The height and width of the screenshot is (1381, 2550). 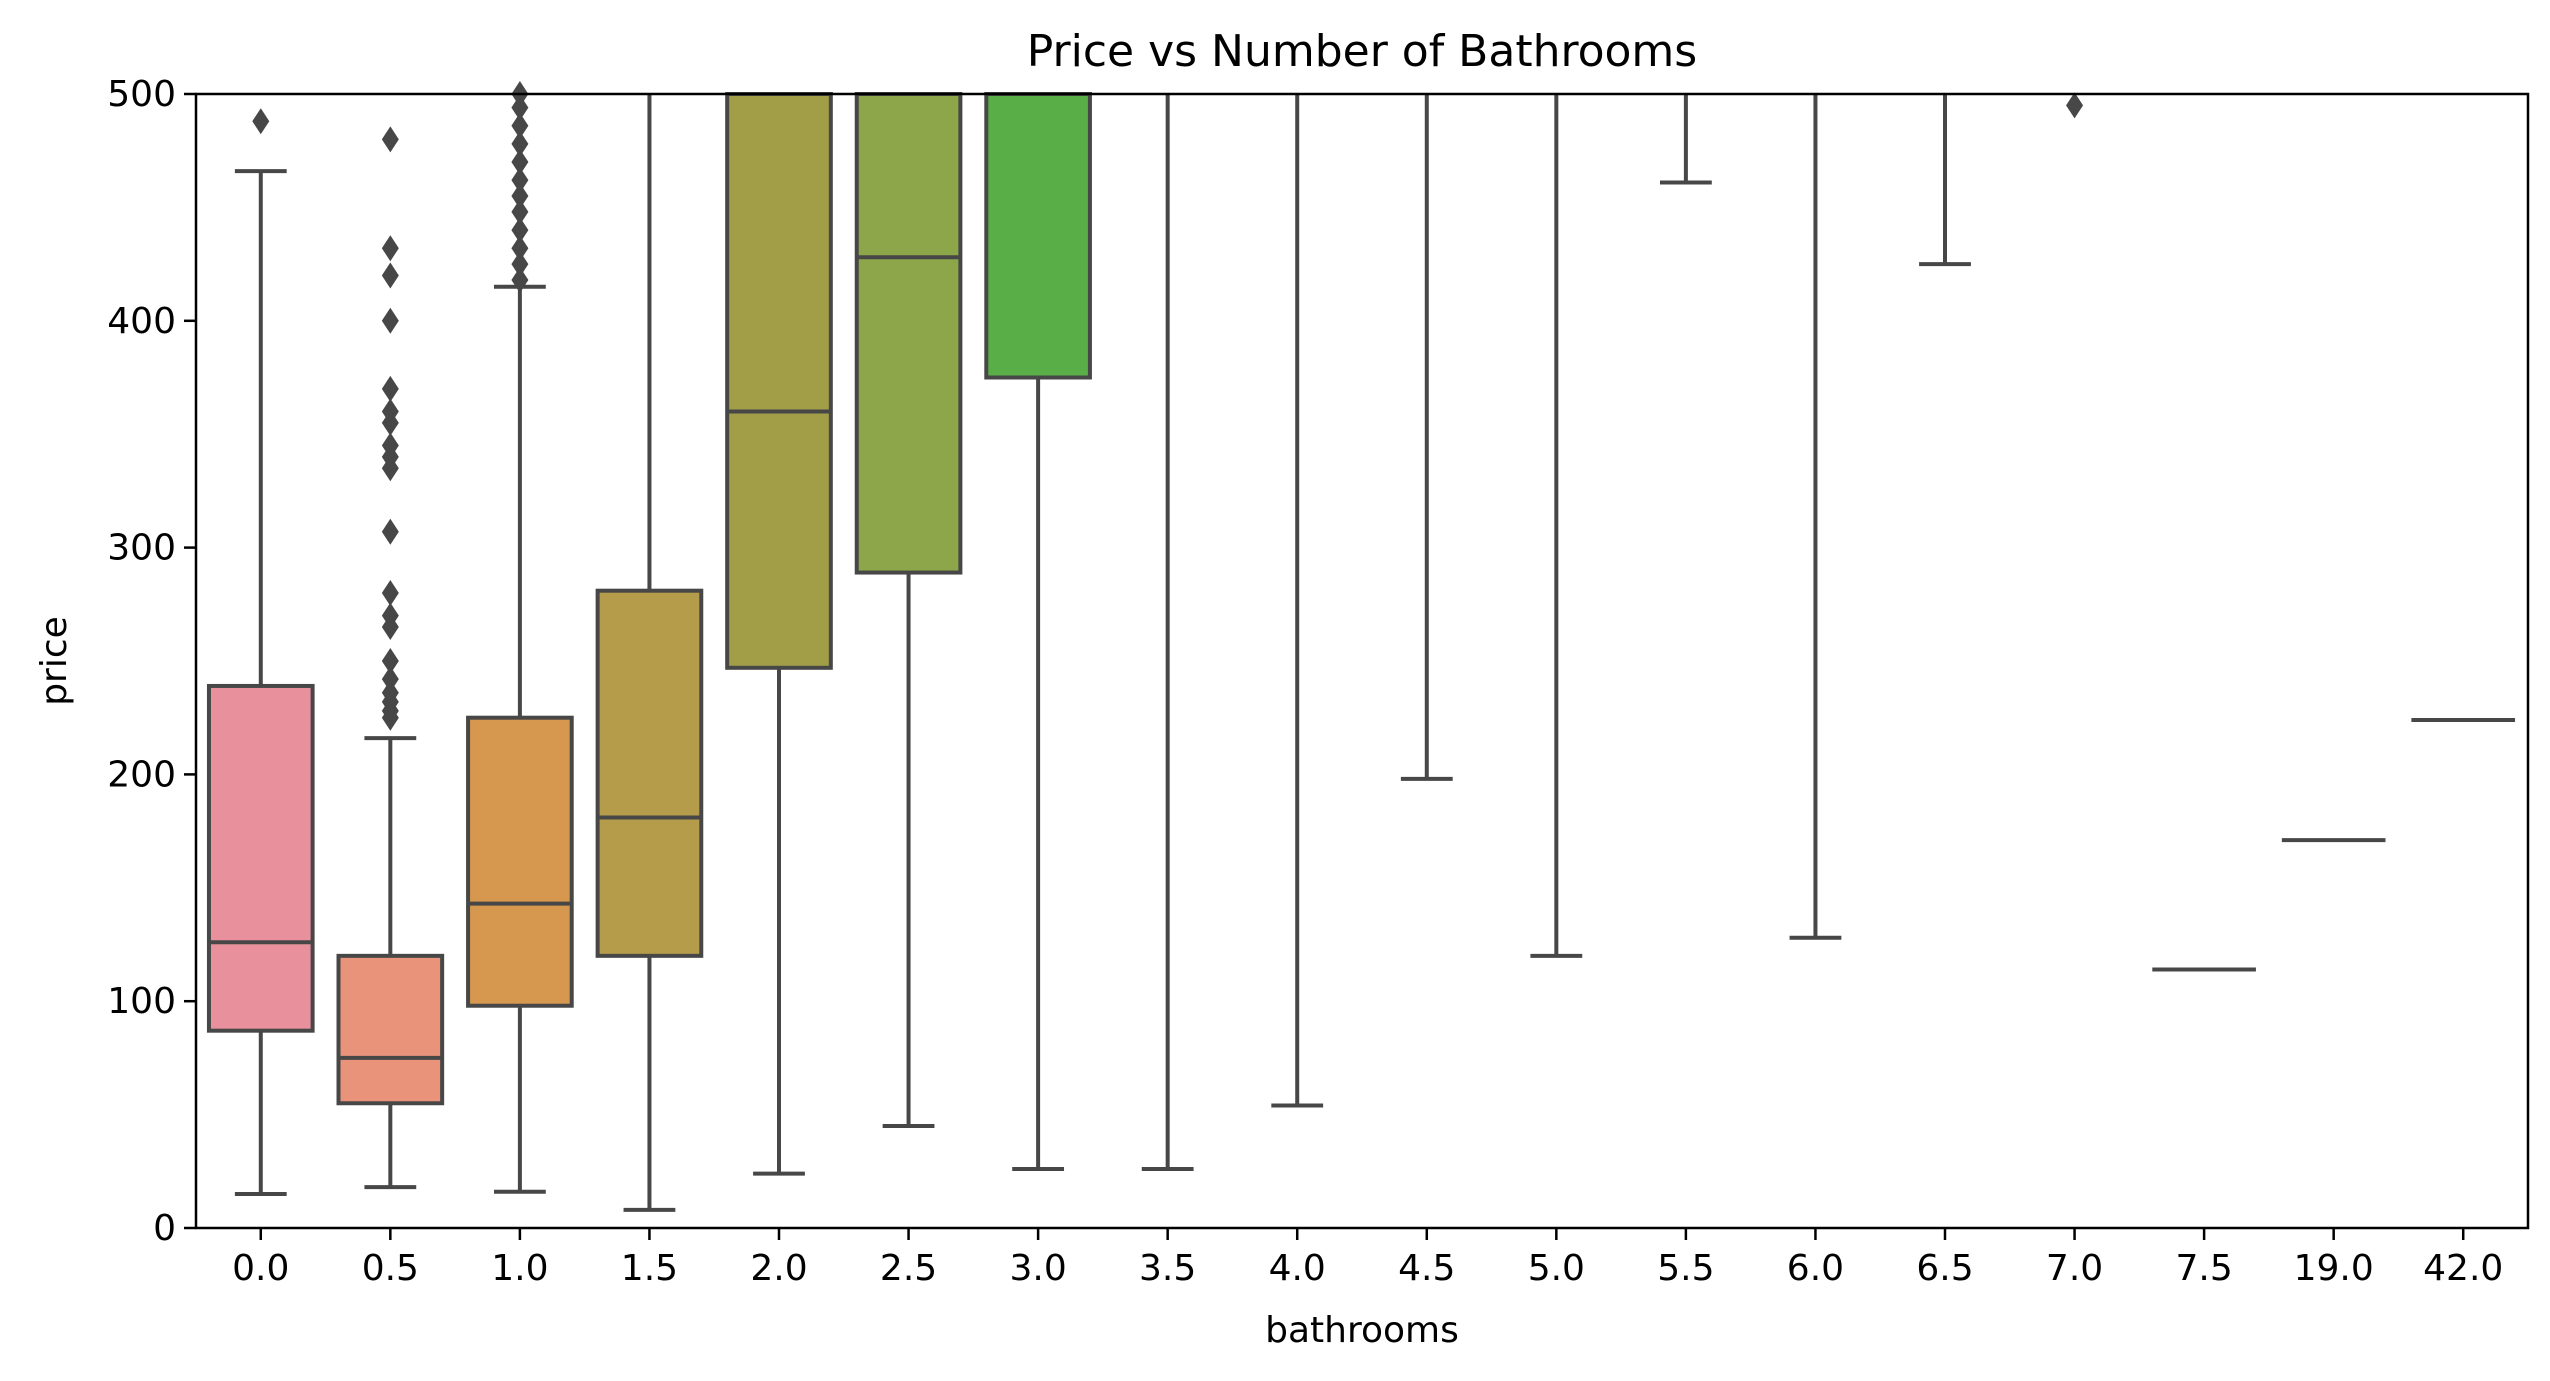 What do you see at coordinates (164, 1228) in the screenshot?
I see `y-tick-label: 0` at bounding box center [164, 1228].